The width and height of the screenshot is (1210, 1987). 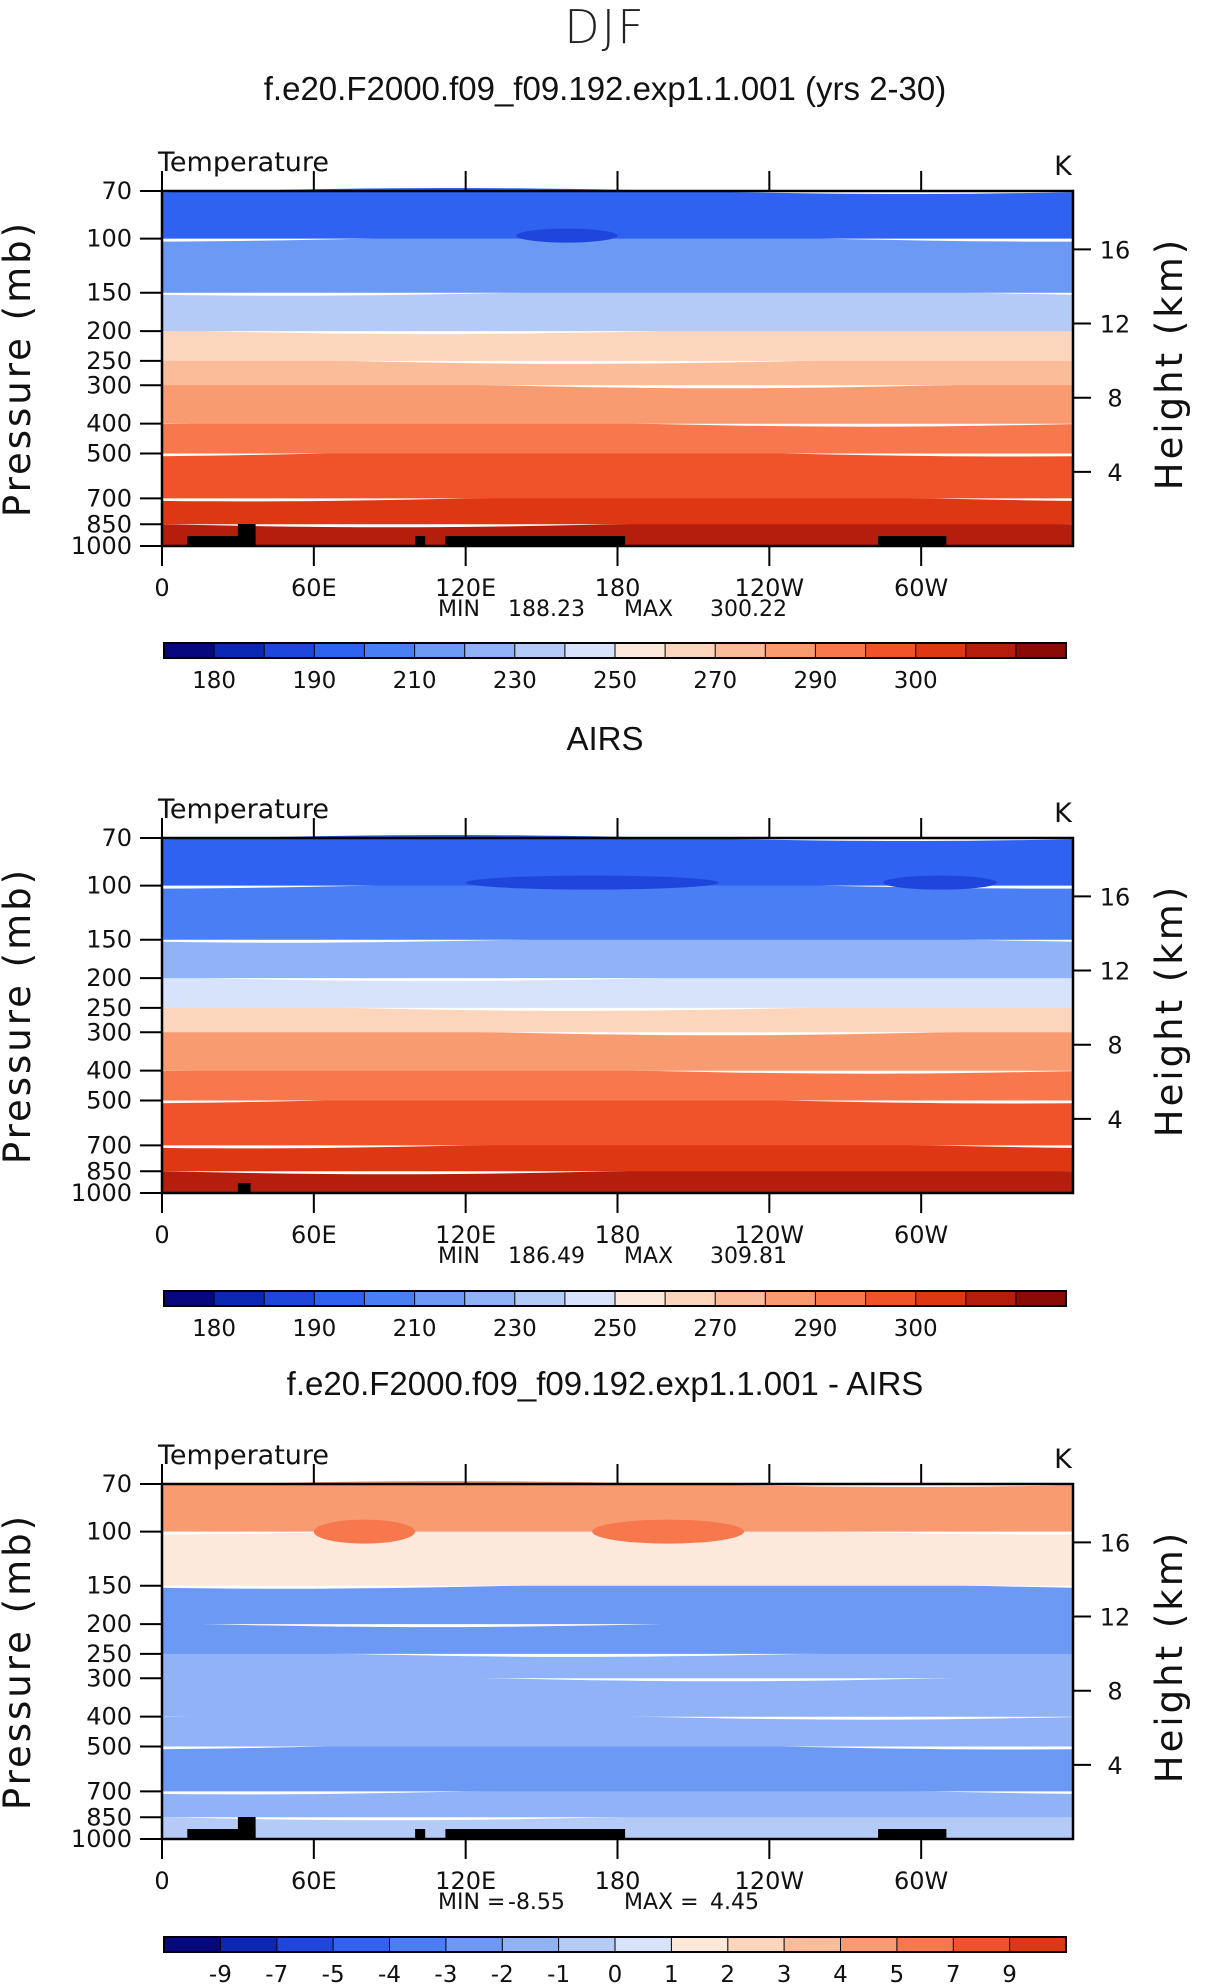 What do you see at coordinates (109, 1624) in the screenshot?
I see `y-tick-label: 200` at bounding box center [109, 1624].